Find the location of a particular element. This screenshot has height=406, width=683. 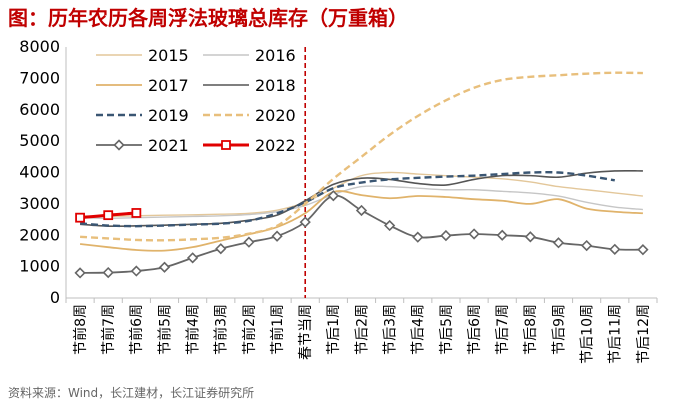

y-tick-label: 2000 is located at coordinates (39, 234).